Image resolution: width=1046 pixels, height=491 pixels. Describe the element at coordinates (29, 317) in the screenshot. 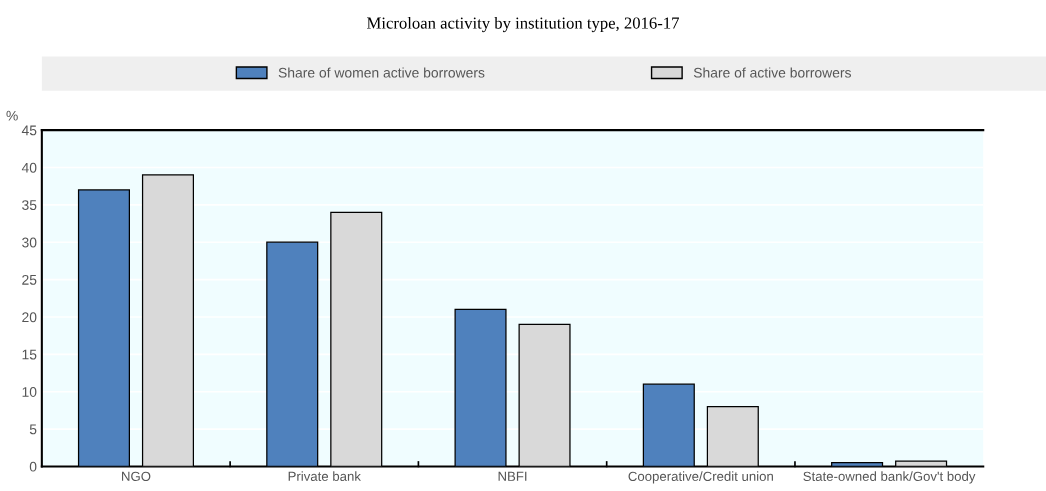

I see `y-tick-label: 20` at that location.